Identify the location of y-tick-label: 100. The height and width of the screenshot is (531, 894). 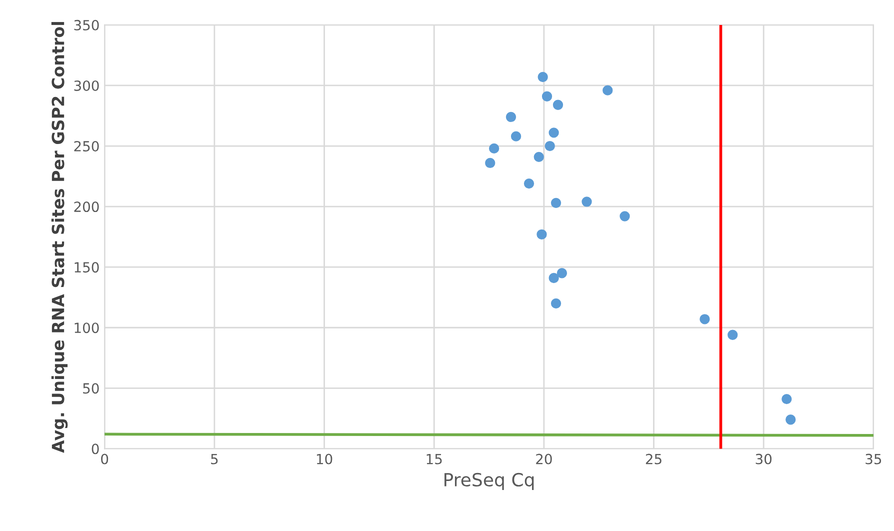
(86, 328).